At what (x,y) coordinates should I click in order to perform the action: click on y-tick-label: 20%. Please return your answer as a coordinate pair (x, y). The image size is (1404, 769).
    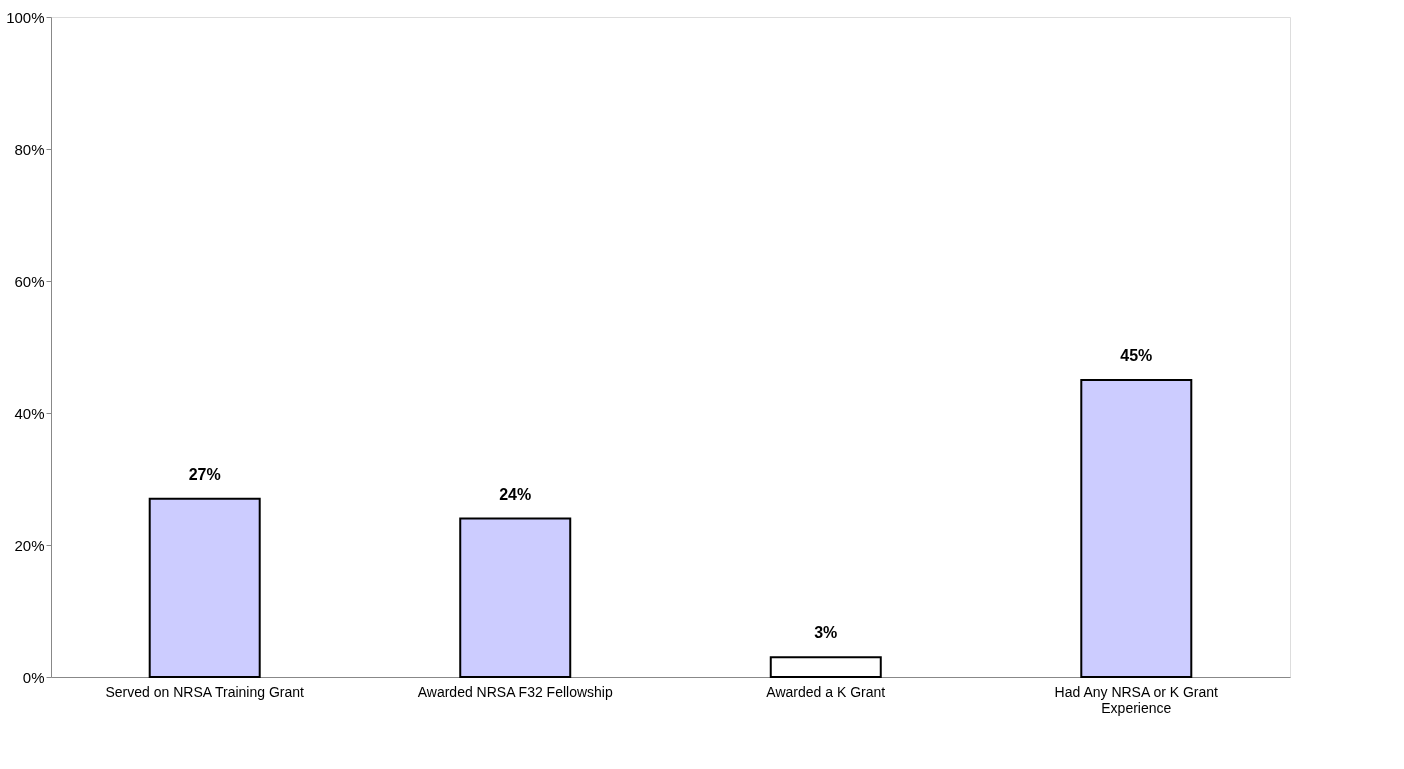
    Looking at the image, I should click on (29, 545).